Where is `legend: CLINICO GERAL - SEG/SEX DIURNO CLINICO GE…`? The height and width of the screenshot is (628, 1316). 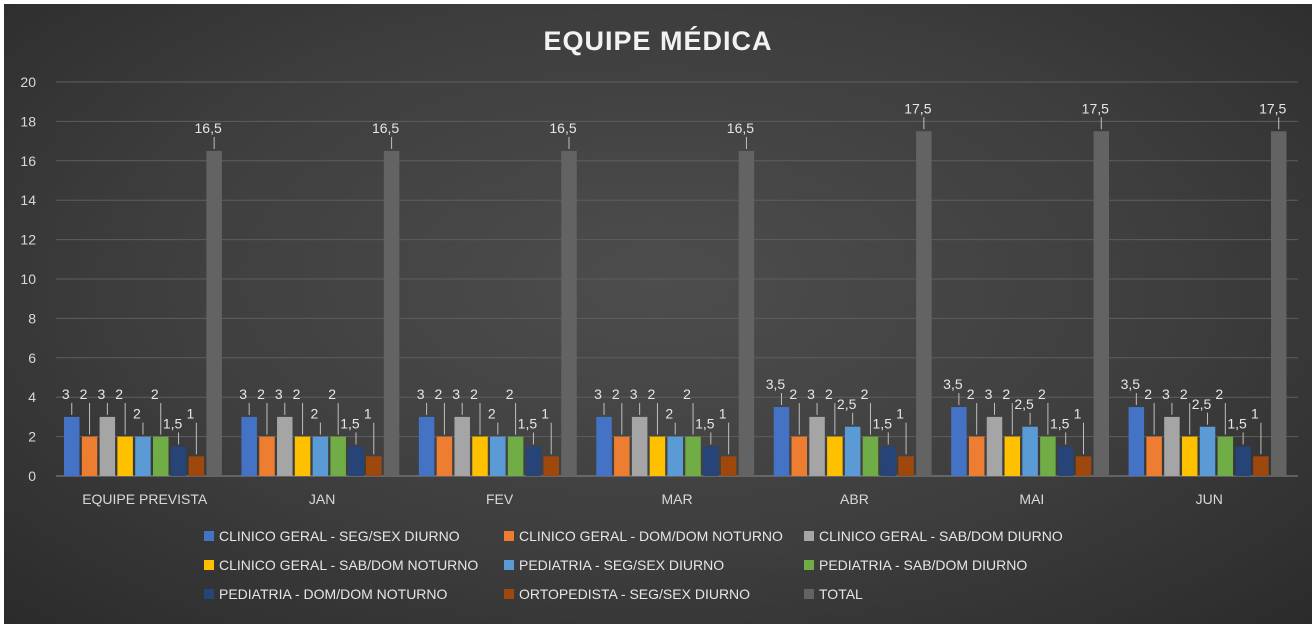
legend: CLINICO GERAL - SEG/SEX DIURNO CLINICO GE… is located at coordinates (664, 565).